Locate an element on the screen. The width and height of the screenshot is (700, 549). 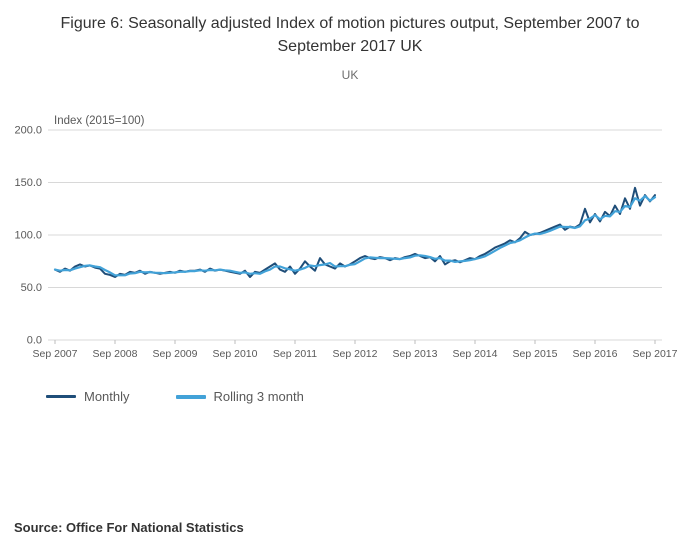
legend-item-rolling-3-month: Rolling 3 month is located at coordinates (239, 397).